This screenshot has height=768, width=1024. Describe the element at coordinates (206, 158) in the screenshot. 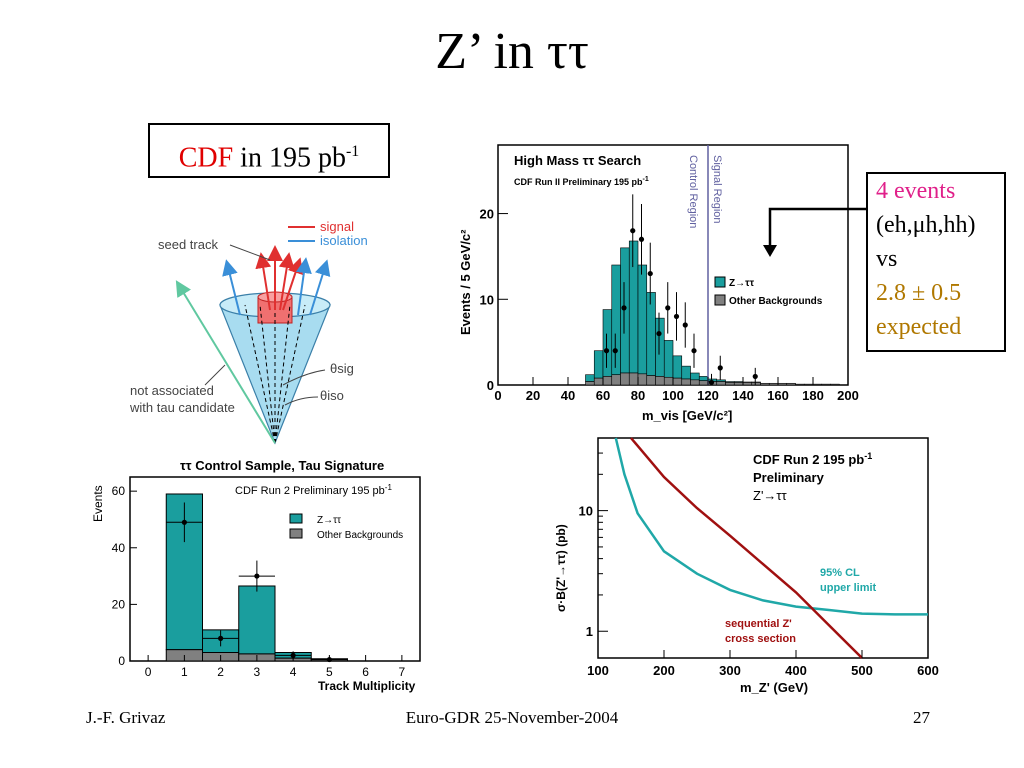

I see `cdf-label: CDF` at that location.